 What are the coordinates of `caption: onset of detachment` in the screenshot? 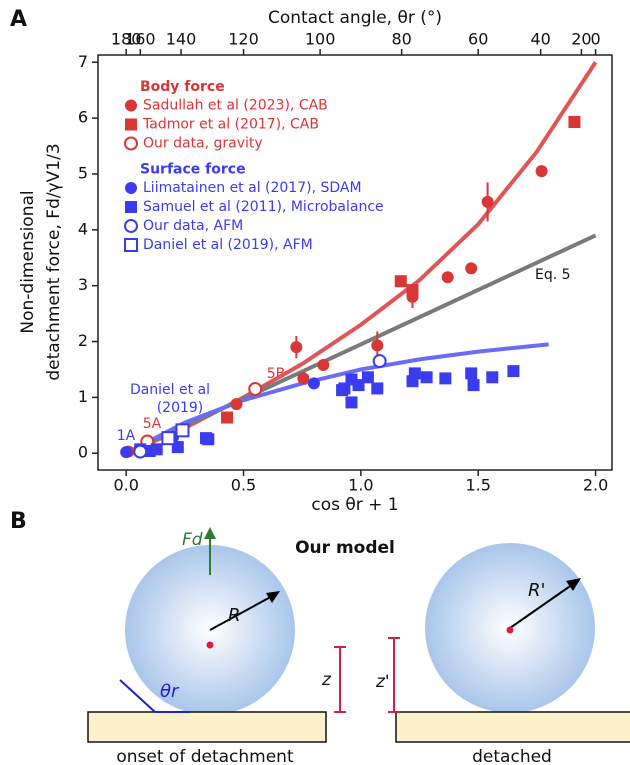 It's located at (205, 756).